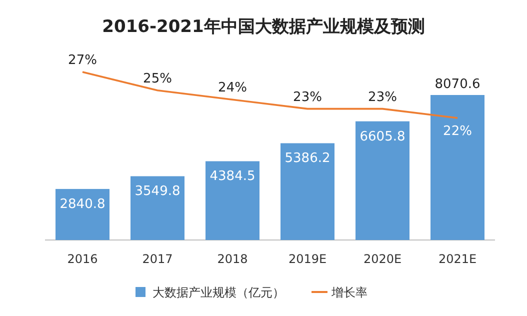 This screenshot has height=316, width=527. Describe the element at coordinates (157, 259) in the screenshot. I see `x-tick-label: 2017` at that location.